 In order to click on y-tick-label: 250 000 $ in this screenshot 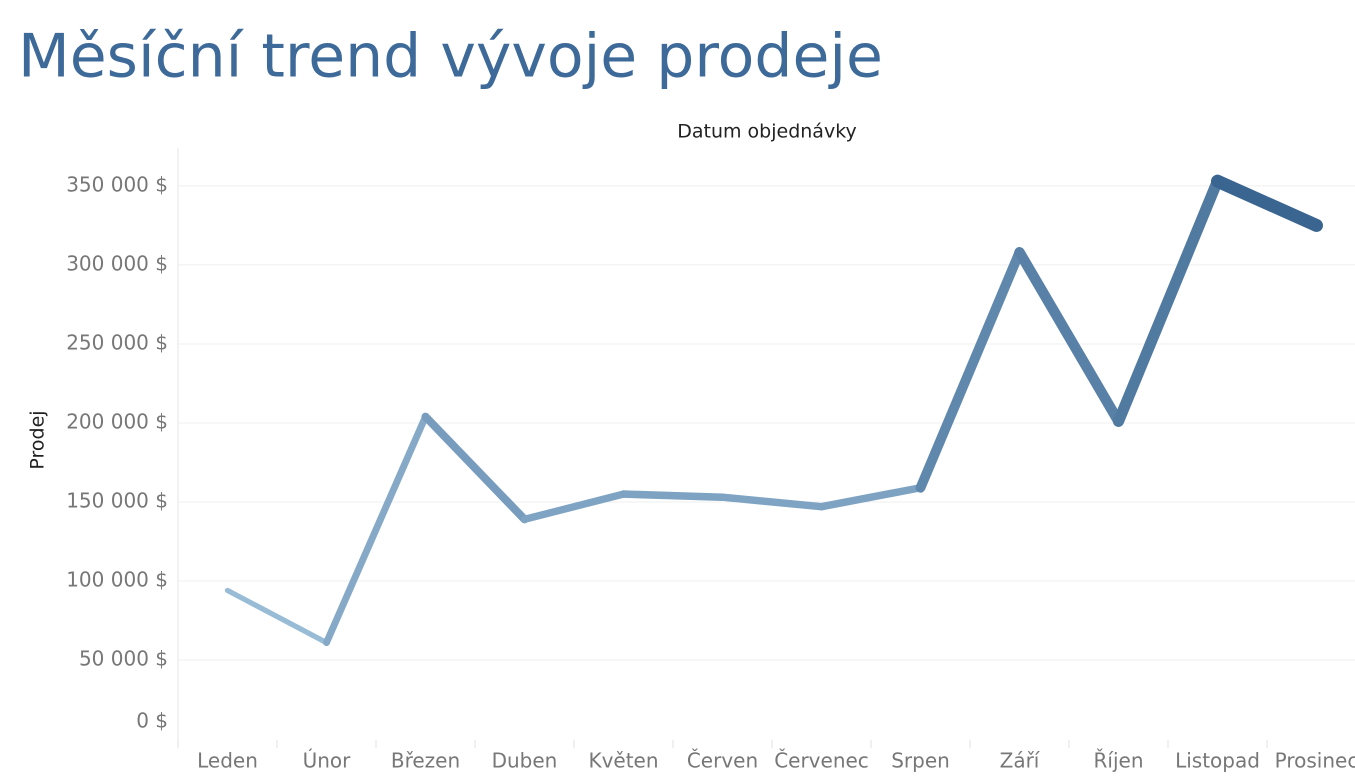, I will do `click(117, 342)`.